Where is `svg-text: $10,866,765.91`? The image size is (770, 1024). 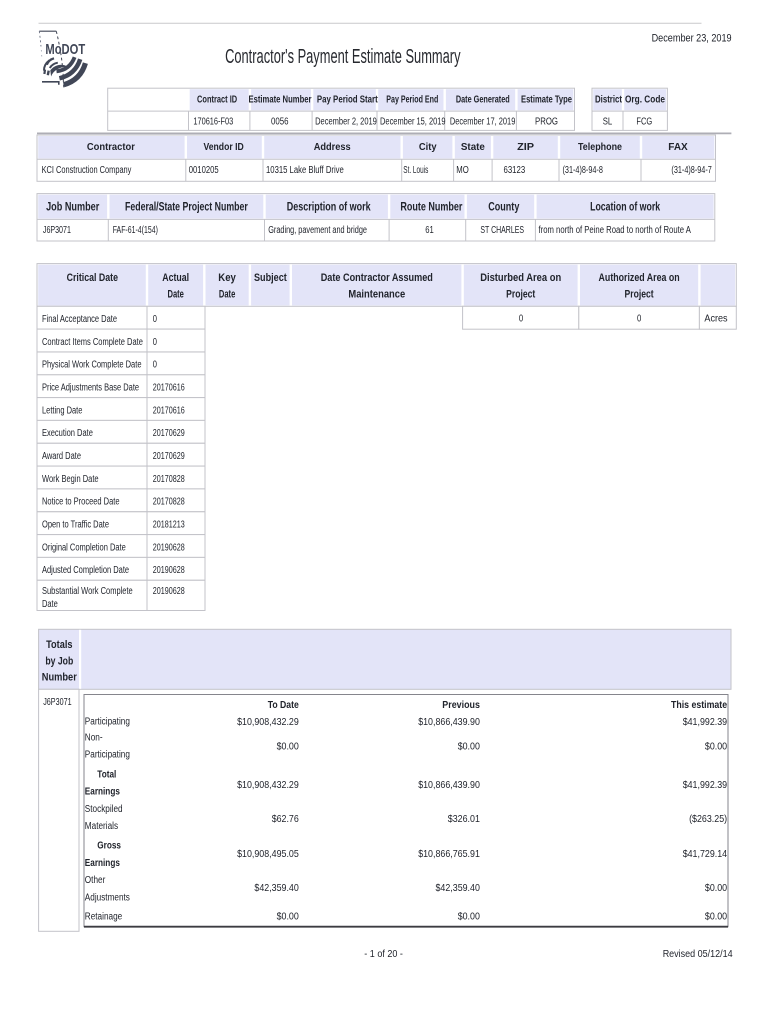 svg-text: $10,866,765.91 is located at coordinates (449, 854).